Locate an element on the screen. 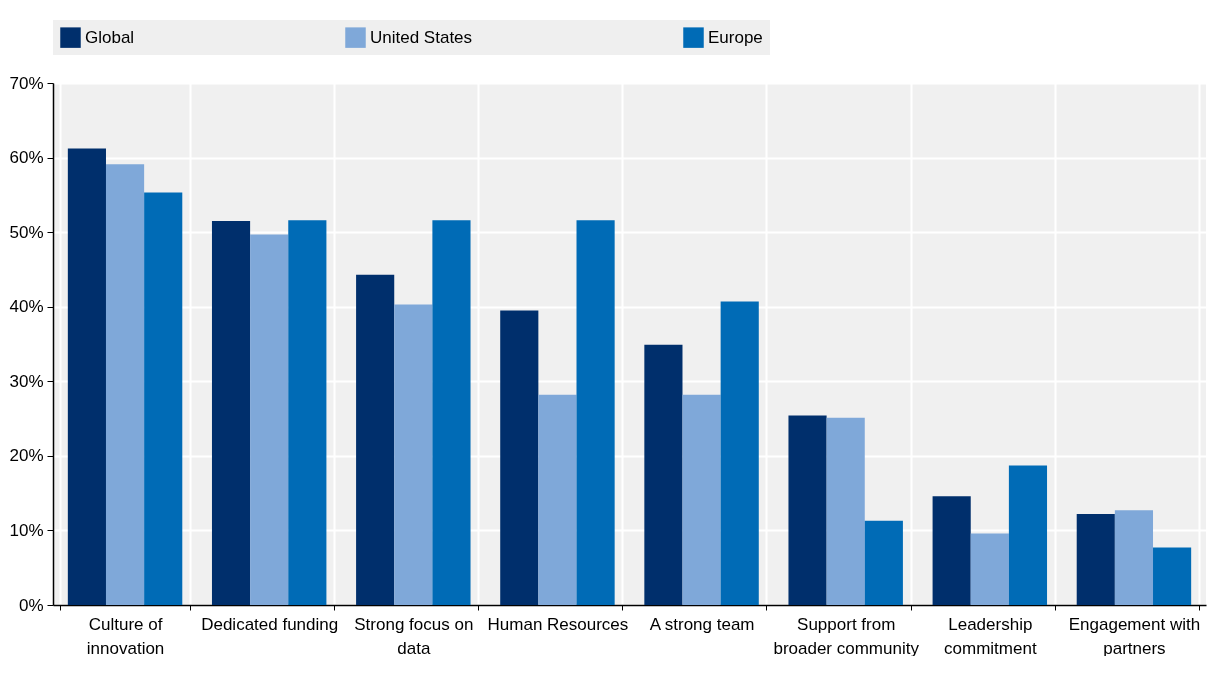  y-tick-label: 50% is located at coordinates (26, 232).